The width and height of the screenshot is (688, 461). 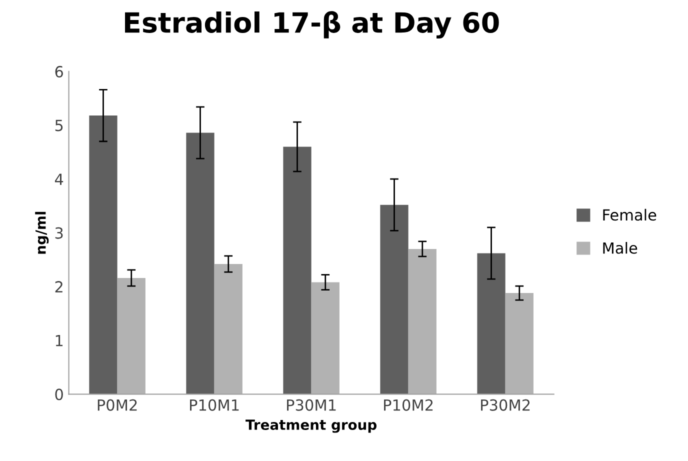 I want to click on y-axis-title: ng/ml, so click(x=42, y=233).